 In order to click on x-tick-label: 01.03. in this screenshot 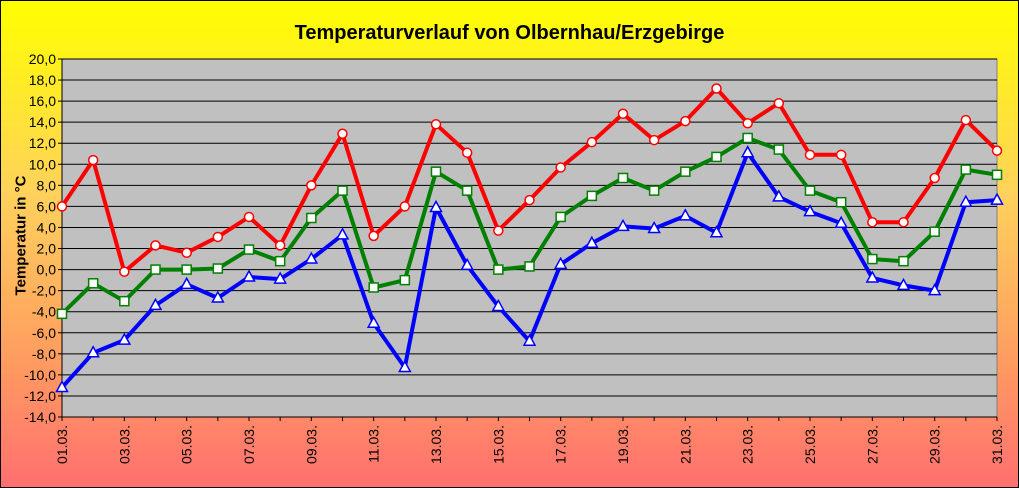, I will do `click(62, 444)`.